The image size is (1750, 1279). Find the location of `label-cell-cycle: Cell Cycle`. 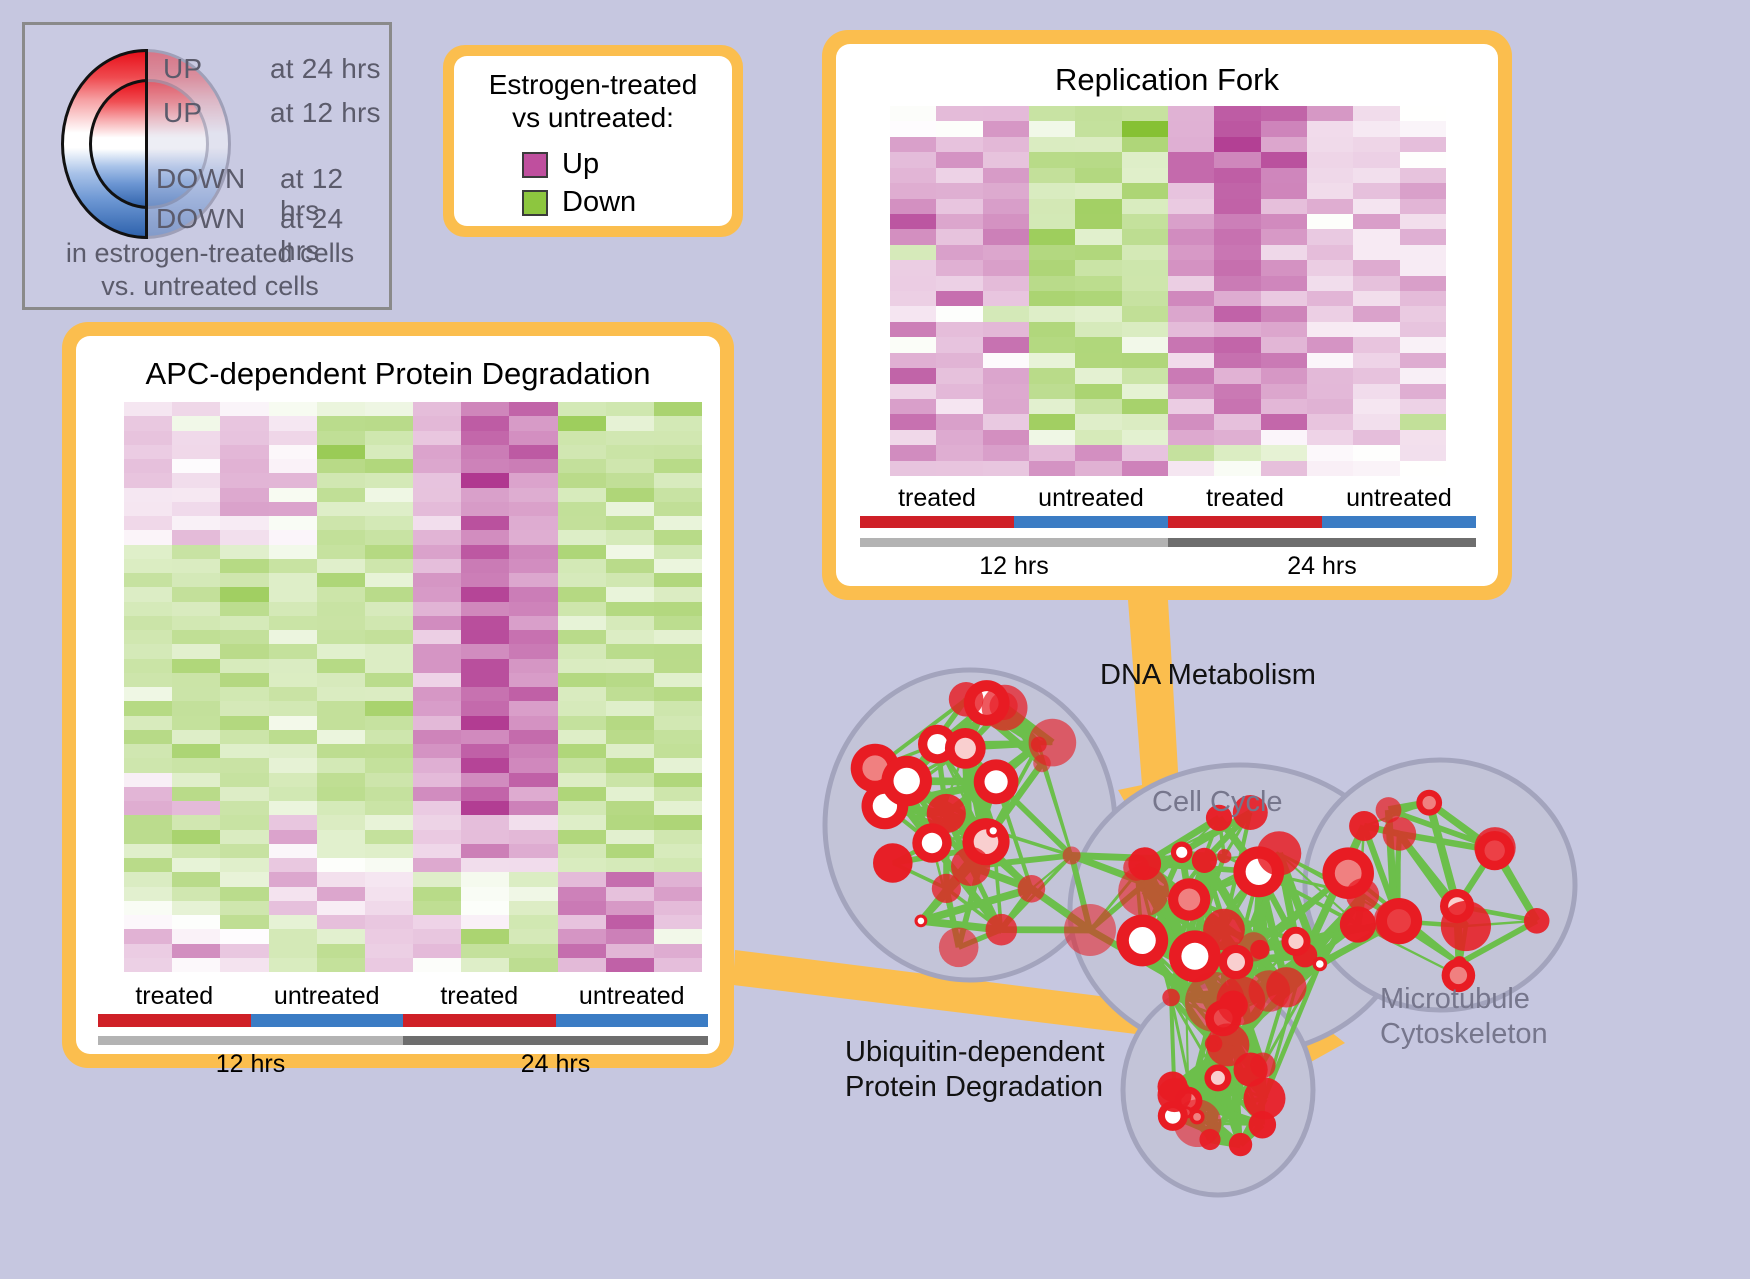

label-cell-cycle: Cell Cycle is located at coordinates (1217, 802).